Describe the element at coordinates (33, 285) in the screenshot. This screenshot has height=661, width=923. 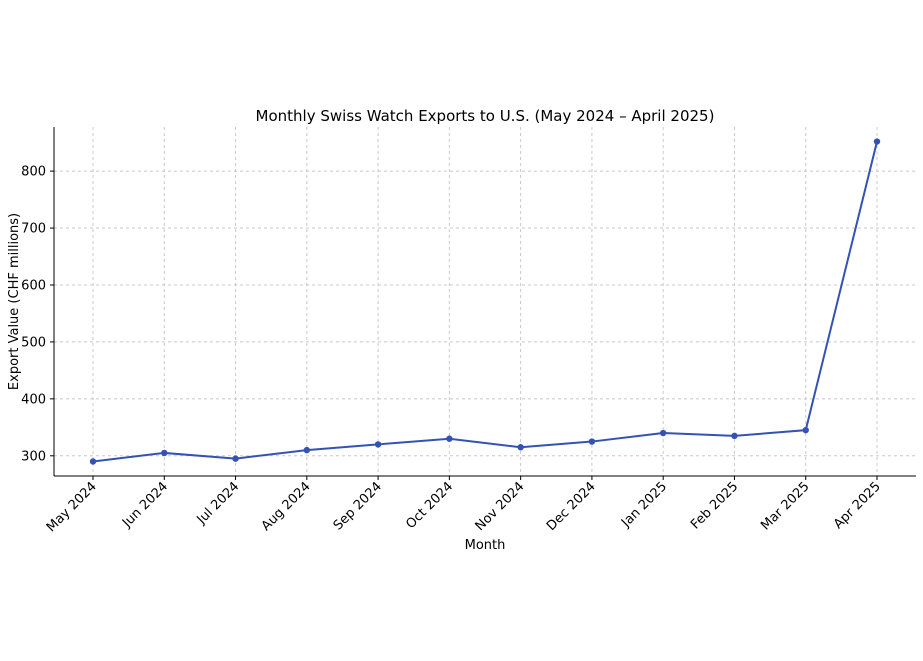
I see `y-tick-label: 600` at that location.